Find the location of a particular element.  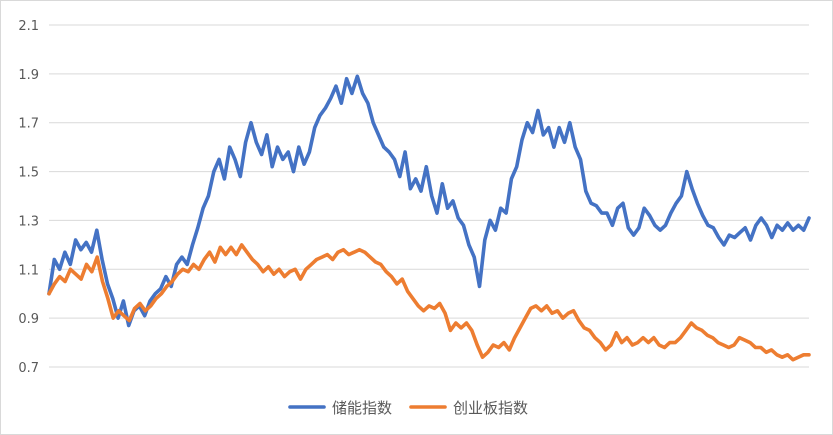

legend-label-1: 创业板指数 is located at coordinates (490, 408).